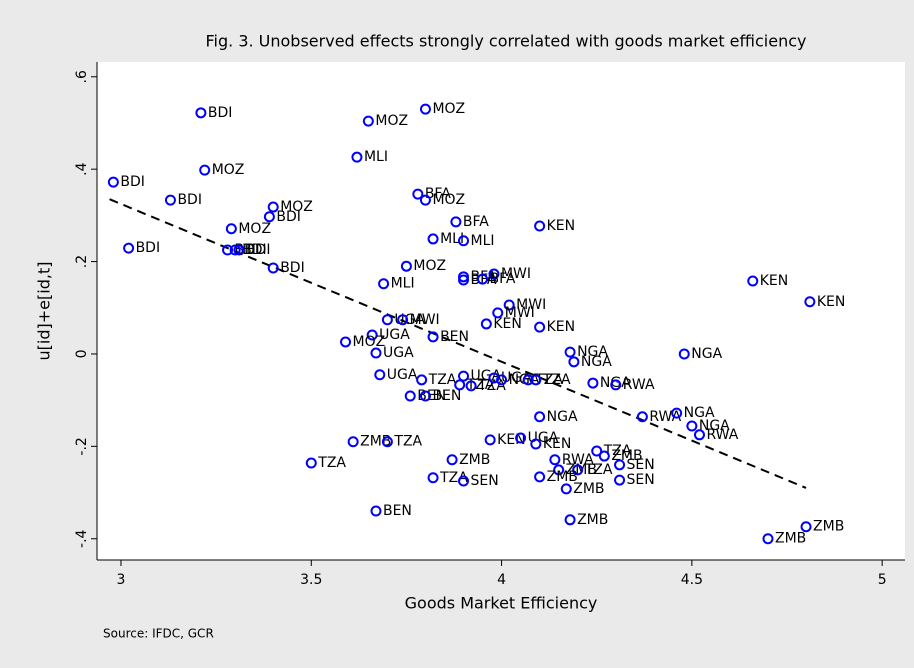 The image size is (914, 668). I want to click on y-tick-label: .6, so click(82, 76).